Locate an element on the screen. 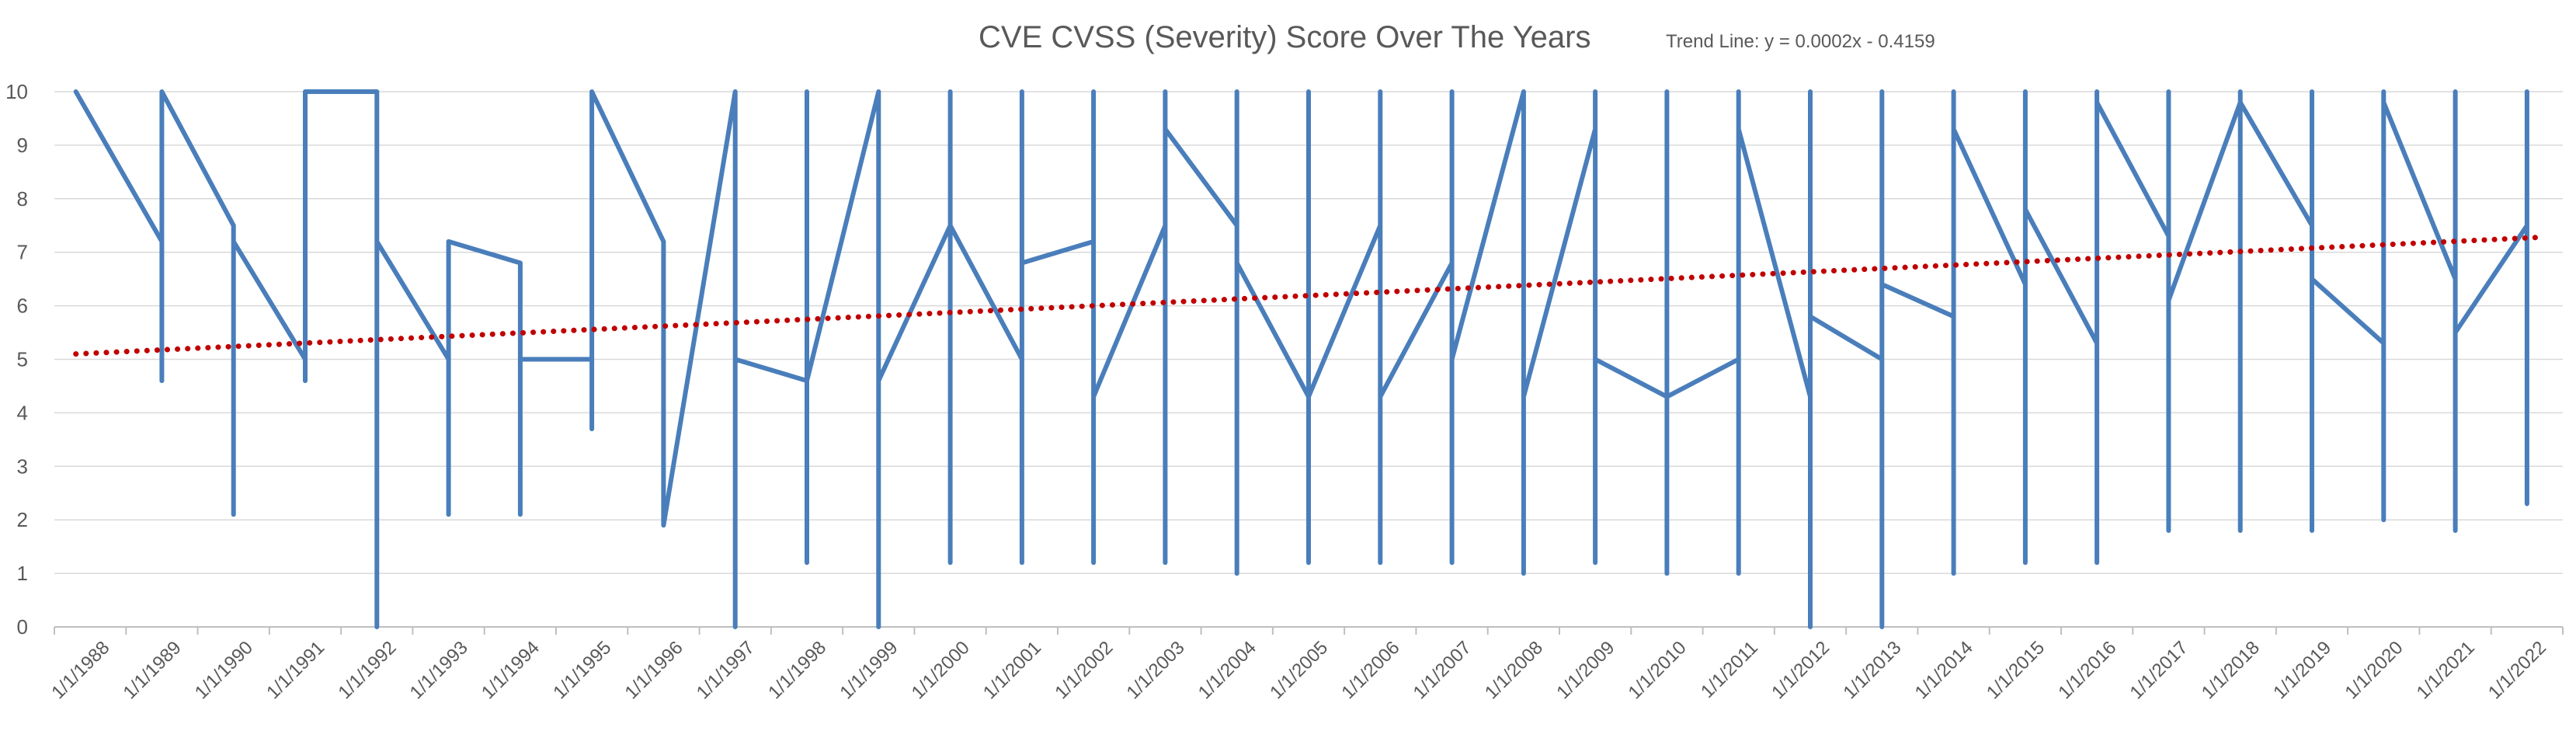  x-tick-label-1/1/1992: 1/1/1992 is located at coordinates (367, 670).